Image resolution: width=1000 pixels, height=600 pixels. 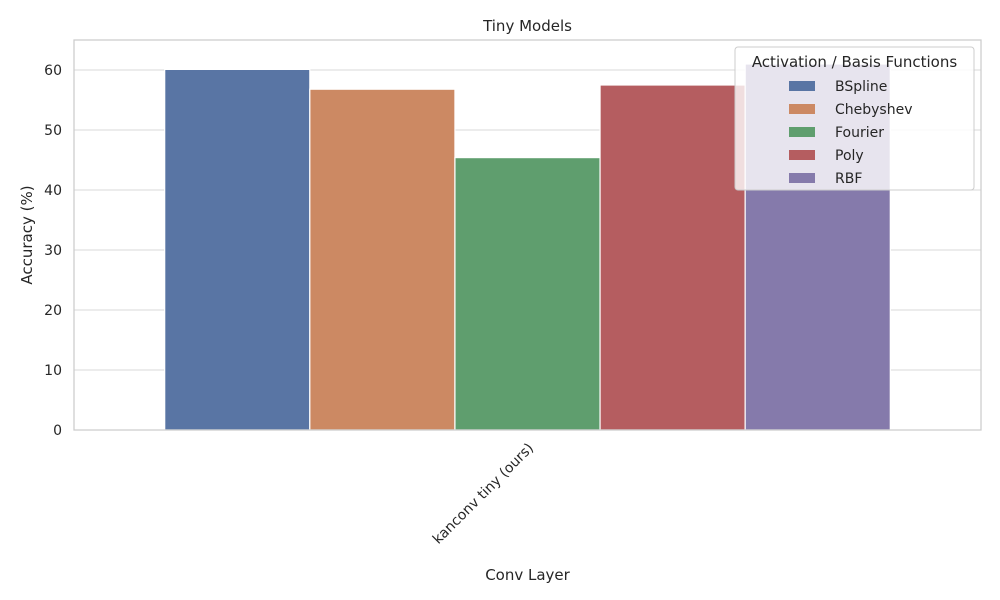 What do you see at coordinates (855, 62) in the screenshot?
I see `legend-title: Activation / Basis Functions` at bounding box center [855, 62].